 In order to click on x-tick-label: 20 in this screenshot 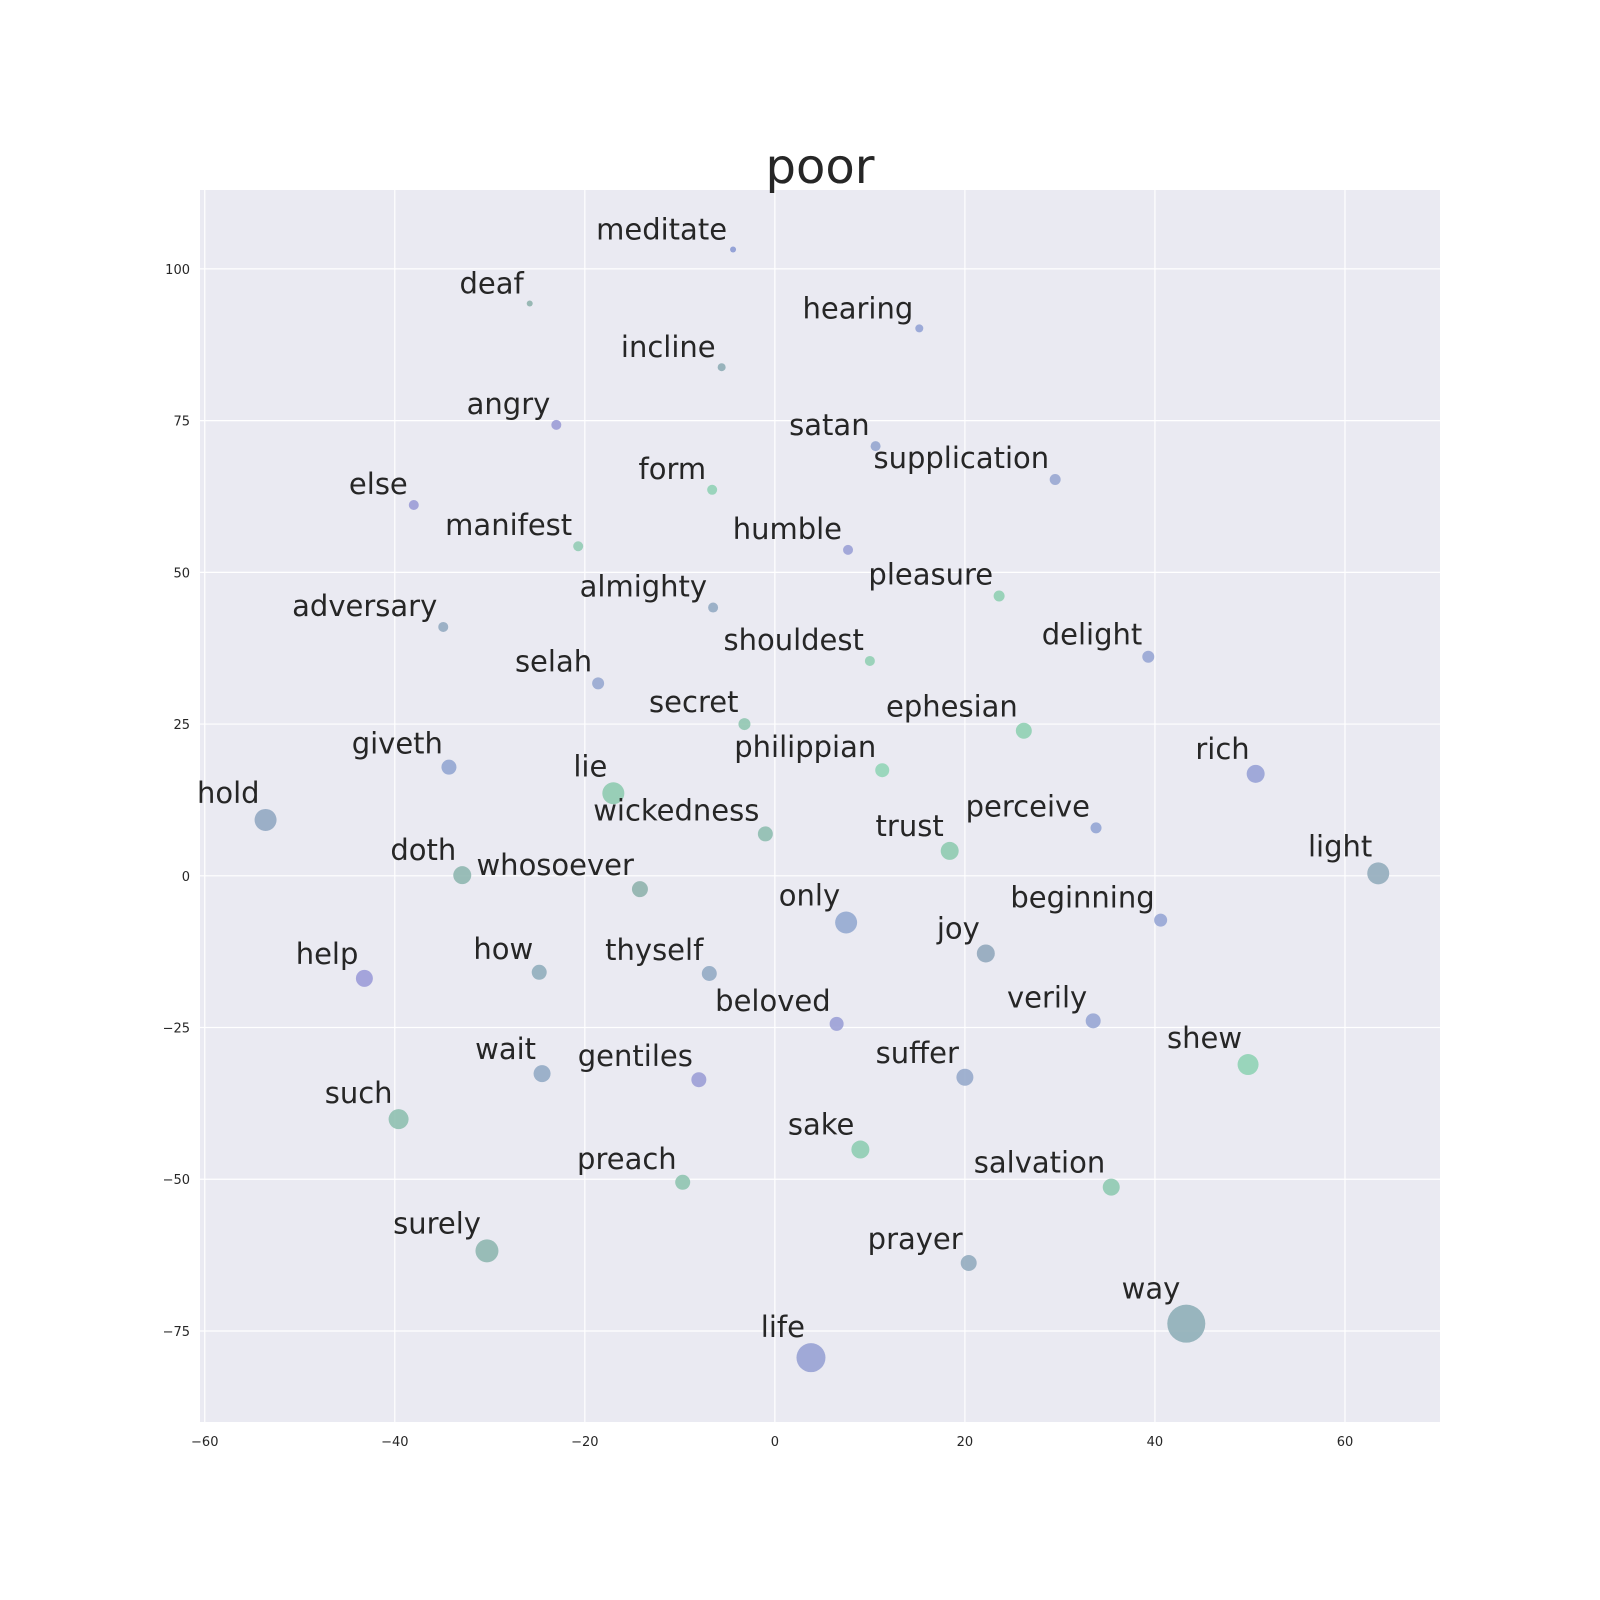, I will do `click(965, 1442)`.